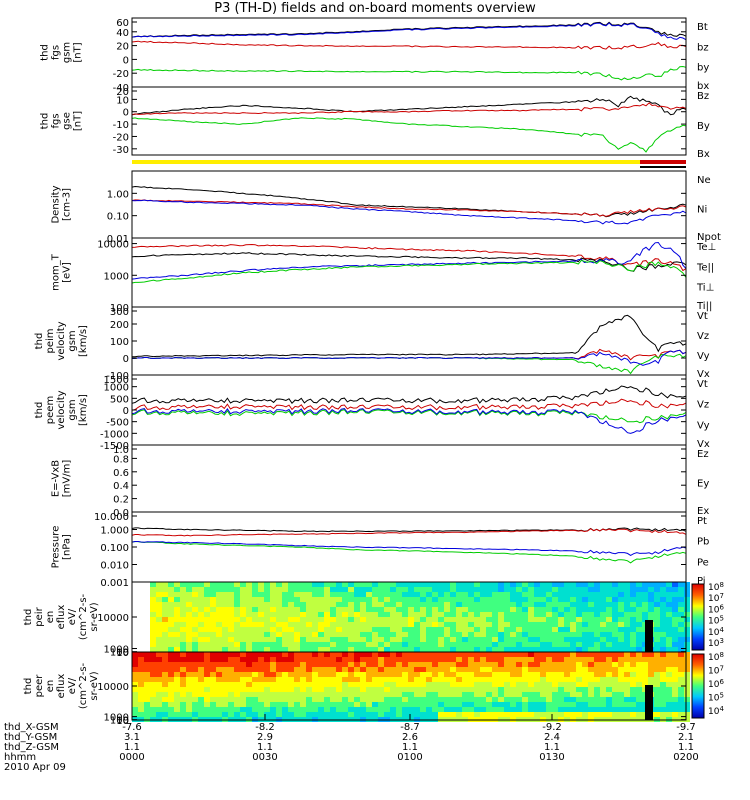 This screenshot has height=800, width=750. I want to click on colorbar-tick: 10⁸, so click(716, 657).